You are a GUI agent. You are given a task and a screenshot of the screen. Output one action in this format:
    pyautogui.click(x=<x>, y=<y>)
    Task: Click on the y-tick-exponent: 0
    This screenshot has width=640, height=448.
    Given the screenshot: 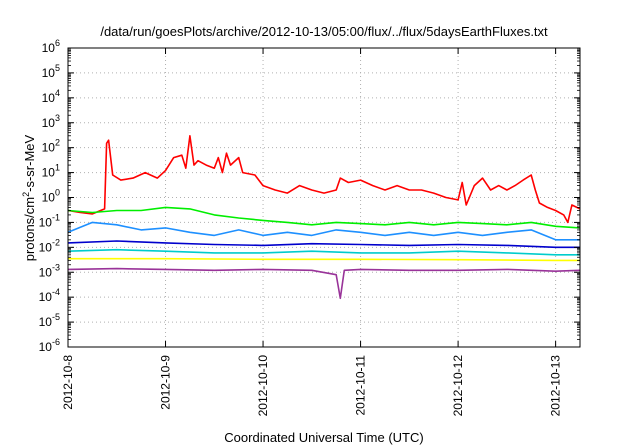 What is the action you would take?
    pyautogui.click(x=57, y=193)
    